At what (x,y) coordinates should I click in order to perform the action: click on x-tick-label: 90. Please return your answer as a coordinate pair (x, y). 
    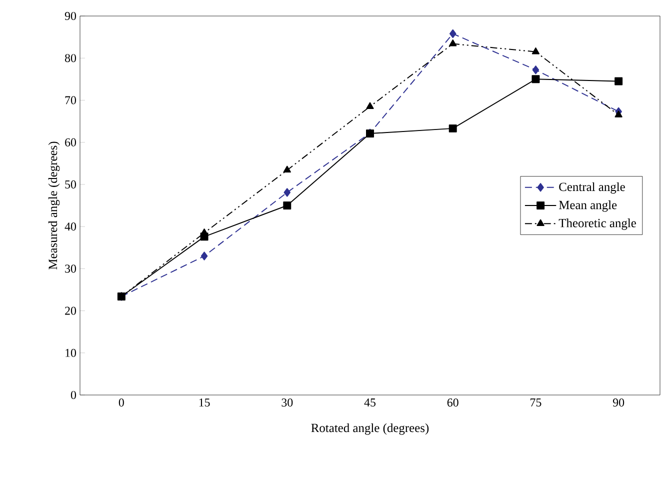
    Looking at the image, I should click on (618, 402).